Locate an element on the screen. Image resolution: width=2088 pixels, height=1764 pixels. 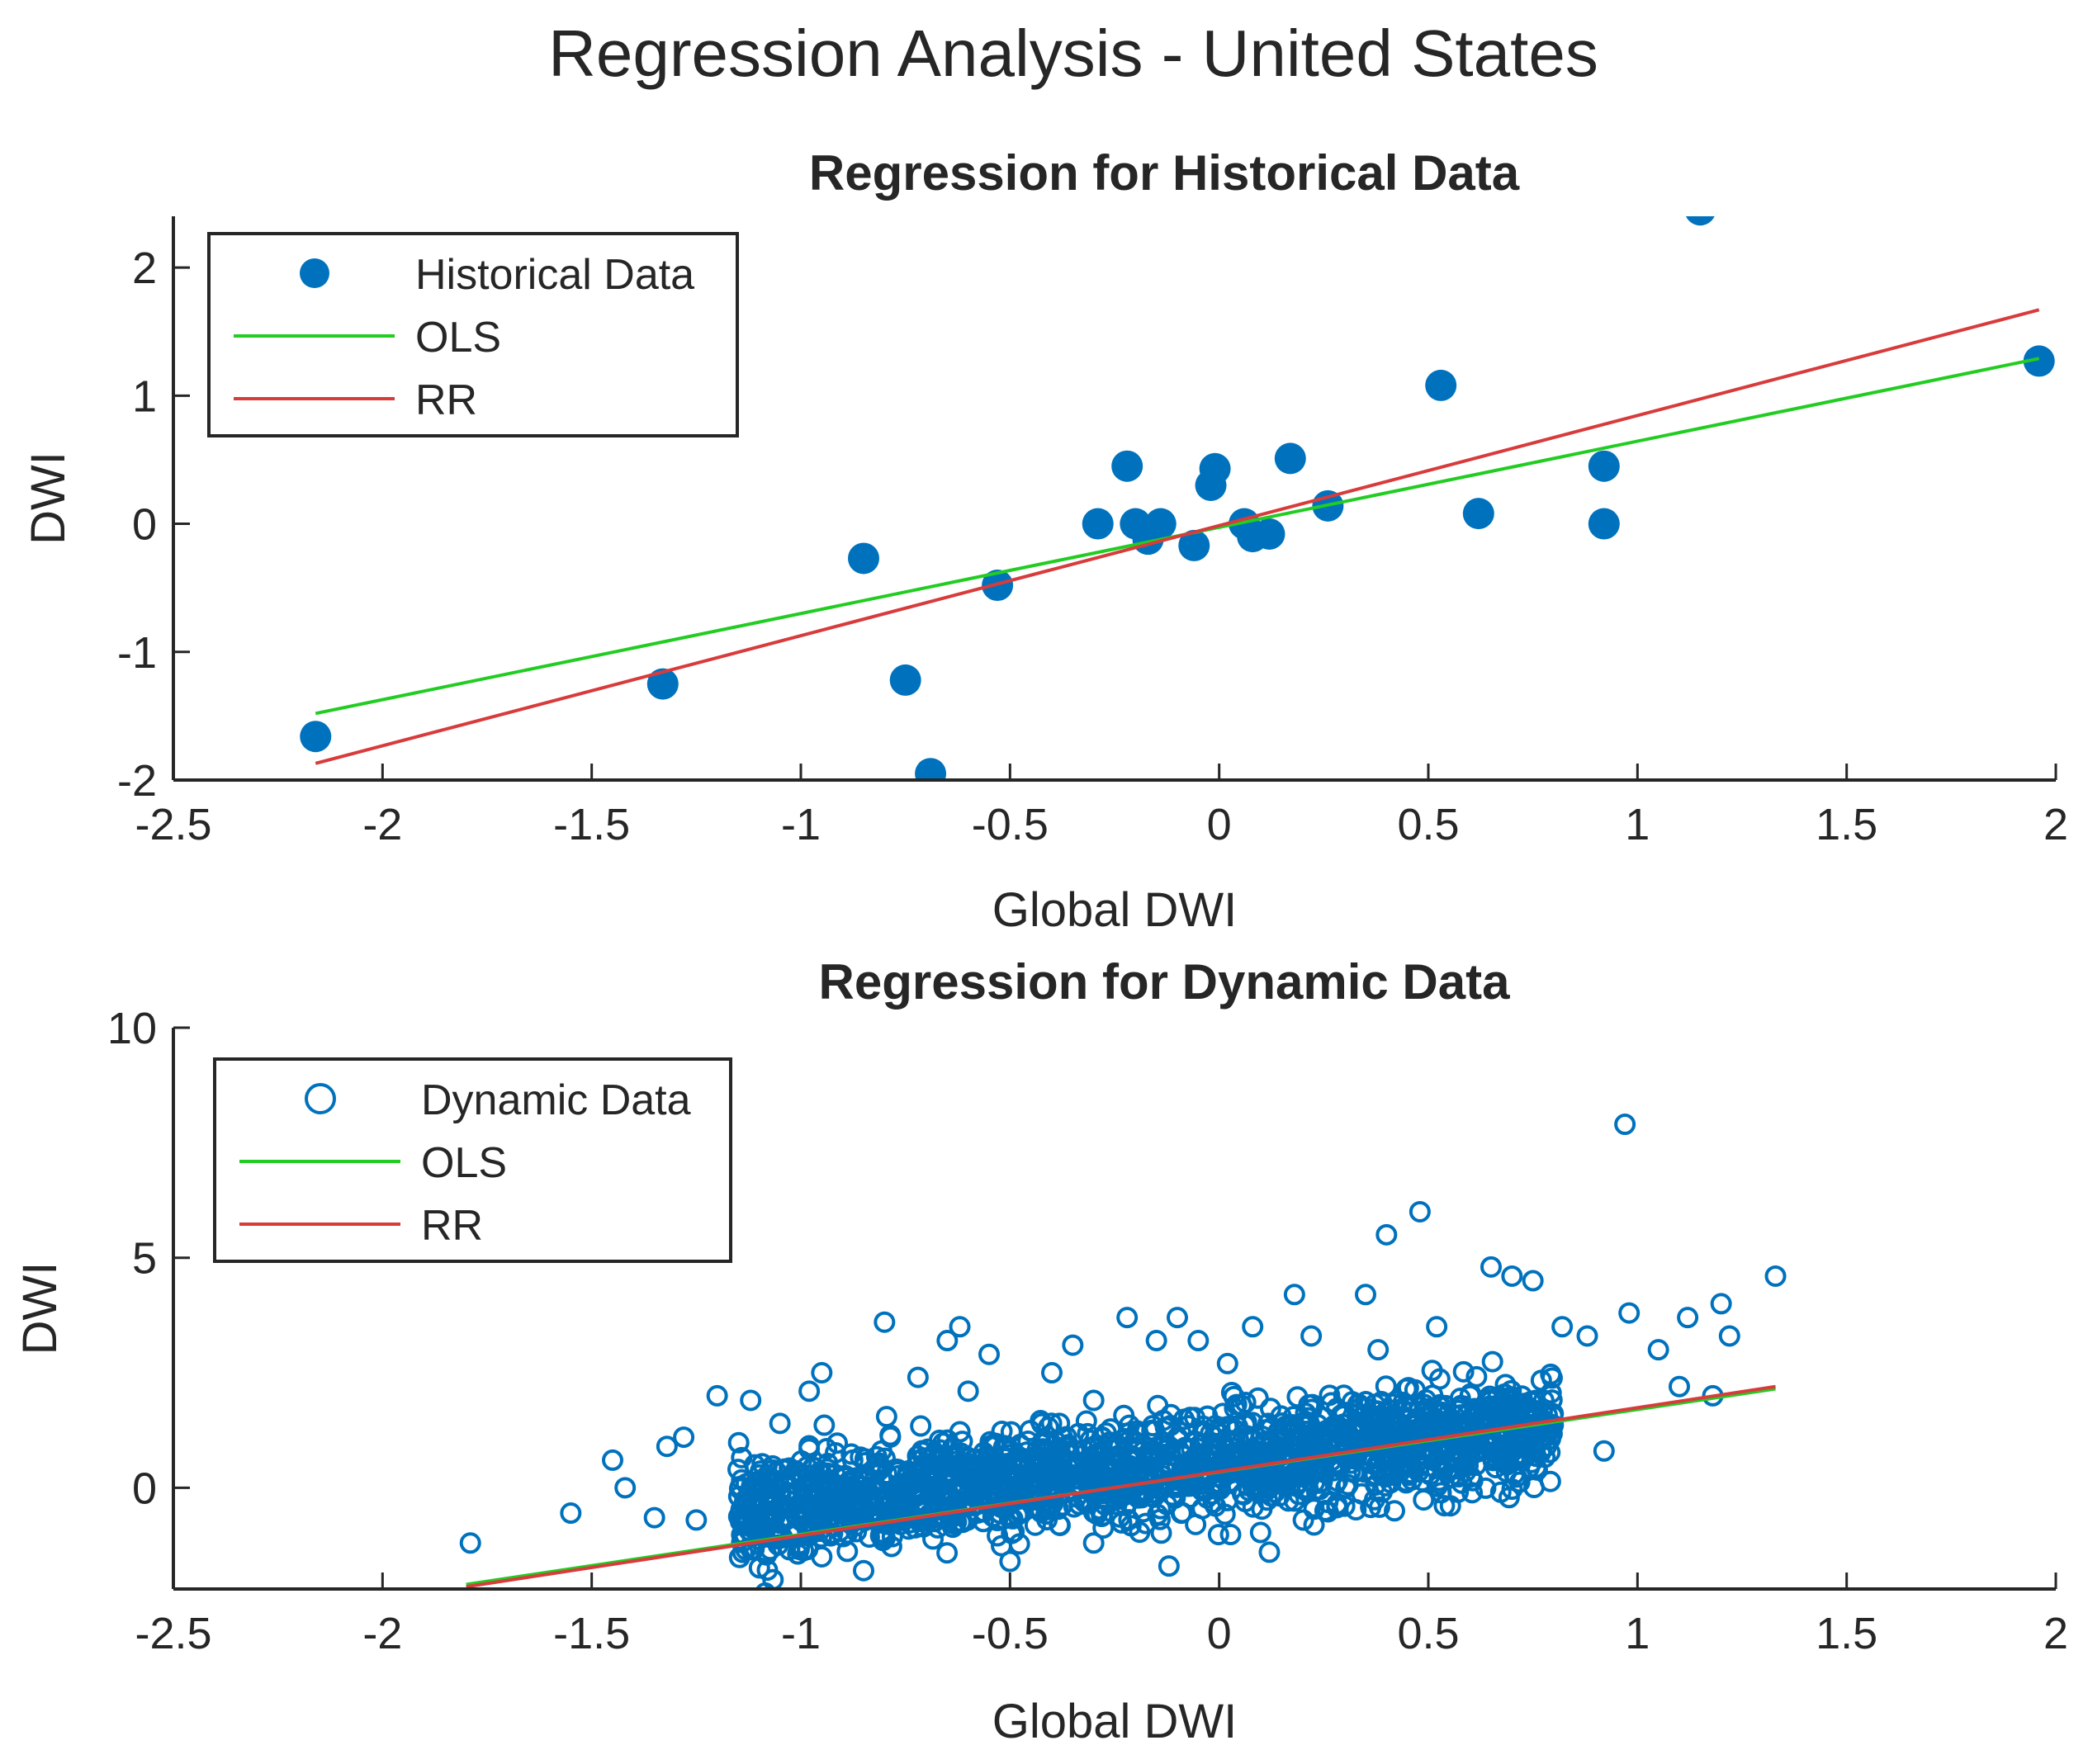
legend: Historical Data OLS RR is located at coordinates (473, 335).